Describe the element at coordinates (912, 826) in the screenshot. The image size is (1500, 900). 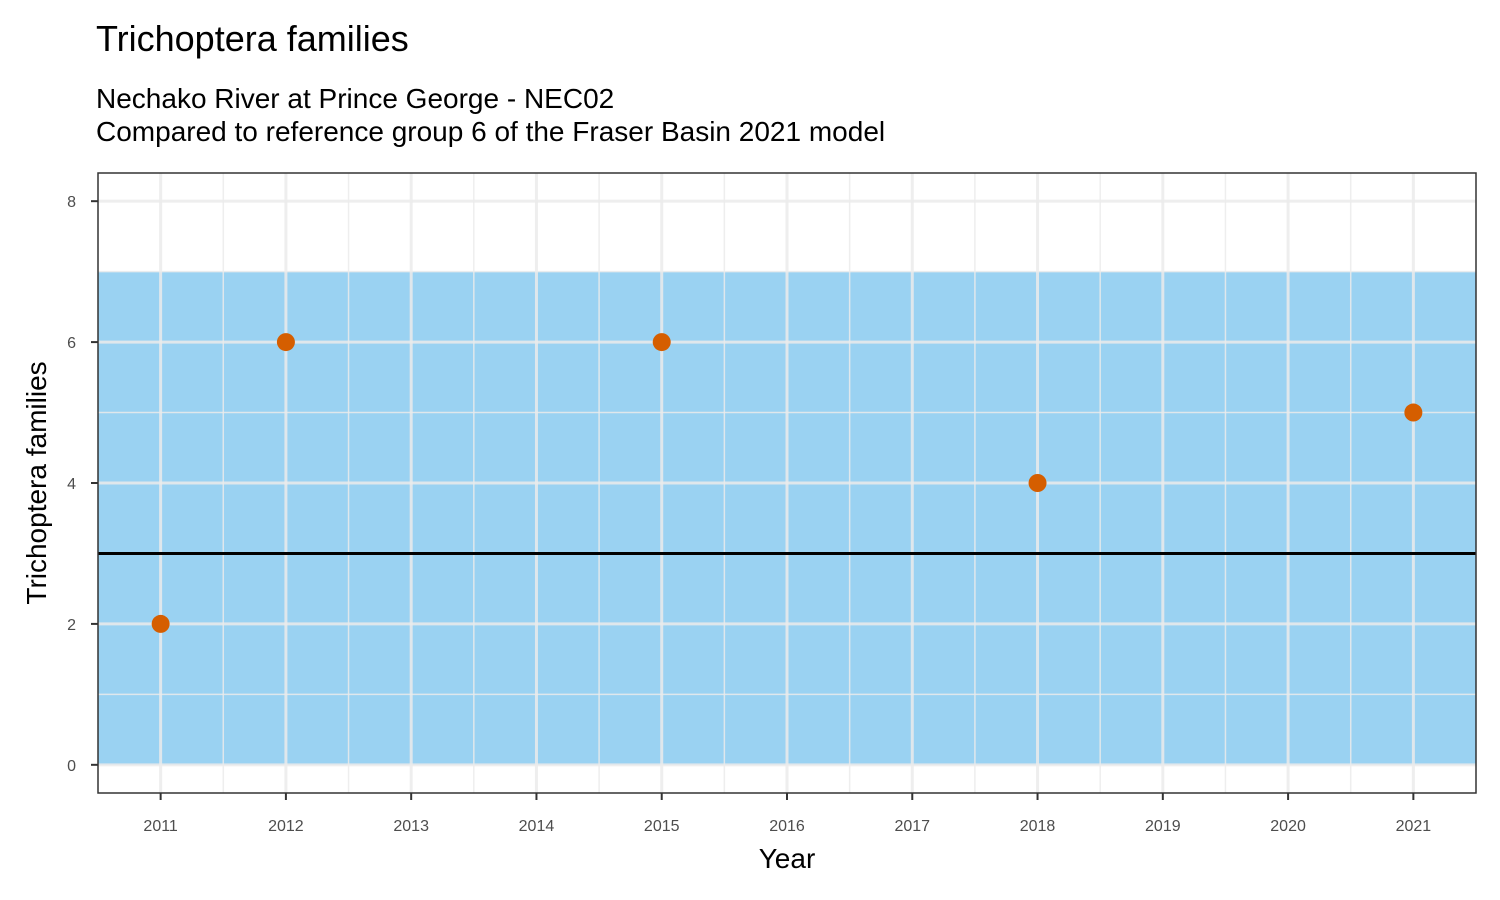
I see `x-tick-label: 2017` at that location.